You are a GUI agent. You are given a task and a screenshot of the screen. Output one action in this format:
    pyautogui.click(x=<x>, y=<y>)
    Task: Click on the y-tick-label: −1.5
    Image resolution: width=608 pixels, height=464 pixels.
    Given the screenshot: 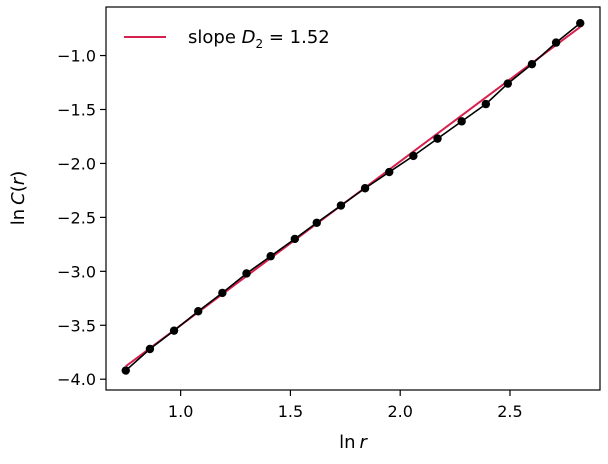 What is the action you would take?
    pyautogui.click(x=76, y=109)
    